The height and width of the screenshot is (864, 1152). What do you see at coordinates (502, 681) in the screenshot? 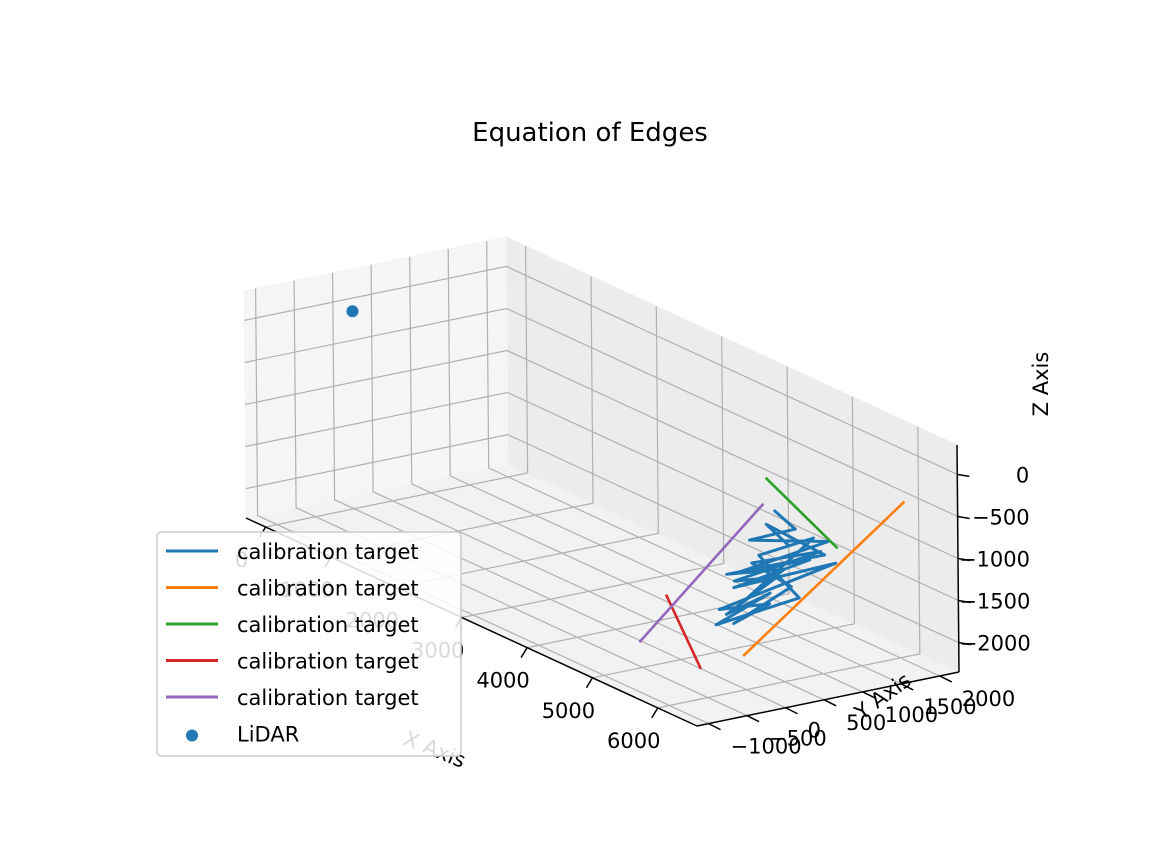
I see `x-tick-label: 4000` at bounding box center [502, 681].